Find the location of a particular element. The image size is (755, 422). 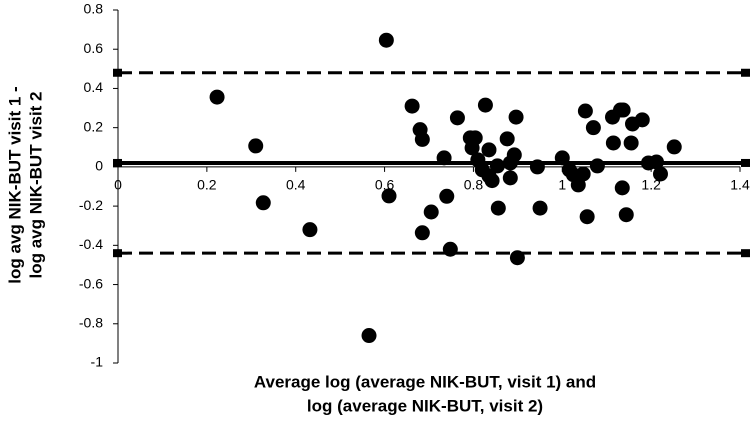

y-tick-label: -0.4 is located at coordinates (91, 244).